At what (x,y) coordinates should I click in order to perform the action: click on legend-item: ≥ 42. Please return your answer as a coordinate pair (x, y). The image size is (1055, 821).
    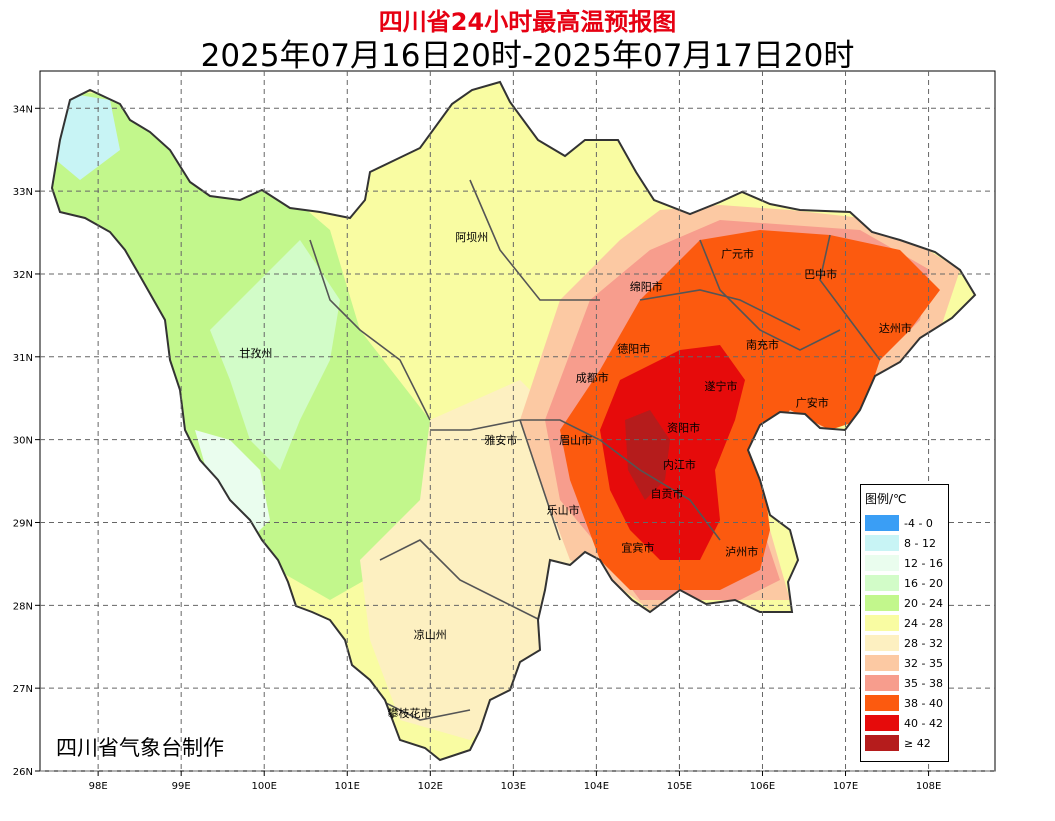
    Looking at the image, I should click on (898, 743).